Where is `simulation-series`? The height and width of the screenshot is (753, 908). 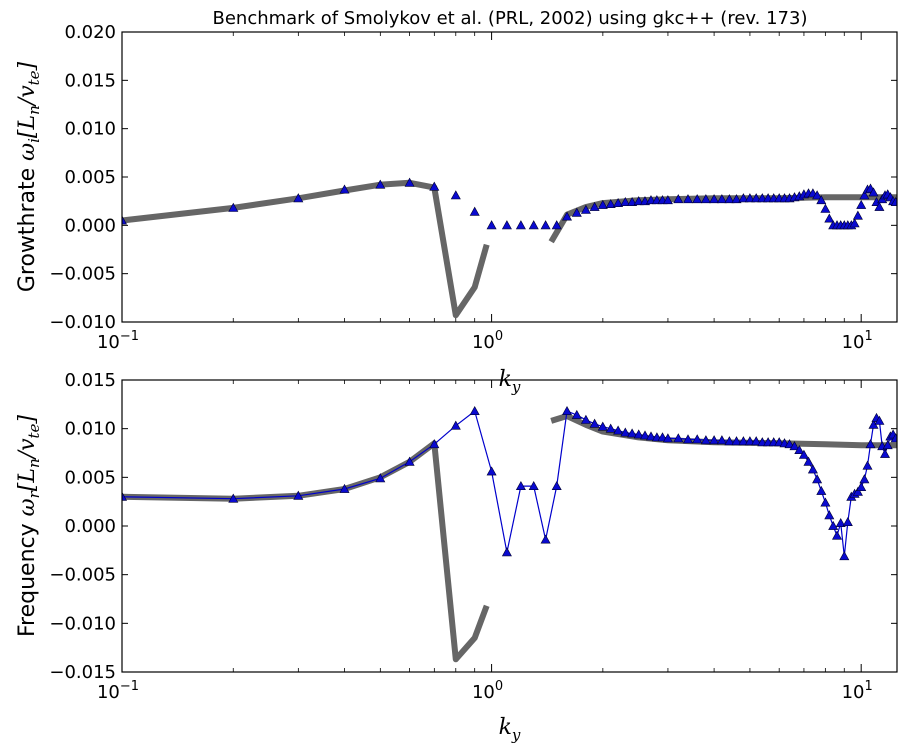 simulation-series is located at coordinates (509, 203).